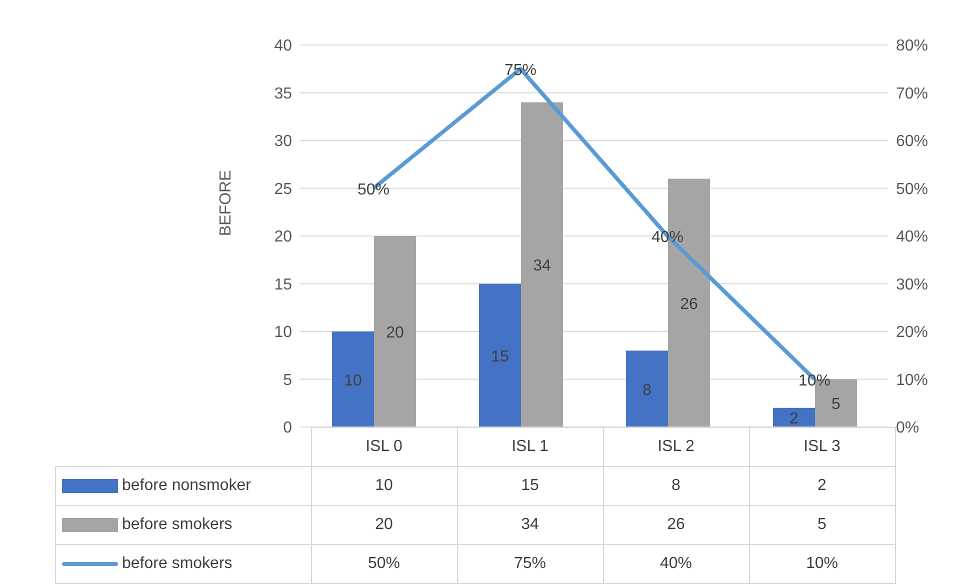 The height and width of the screenshot is (586, 957). Describe the element at coordinates (287, 428) in the screenshot. I see `y-tick-label: 0` at that location.